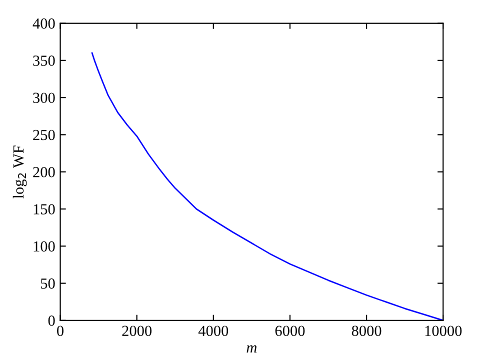 The image size is (494, 358). What do you see at coordinates (443, 331) in the screenshot?
I see `x-tick-label: 10000` at bounding box center [443, 331].